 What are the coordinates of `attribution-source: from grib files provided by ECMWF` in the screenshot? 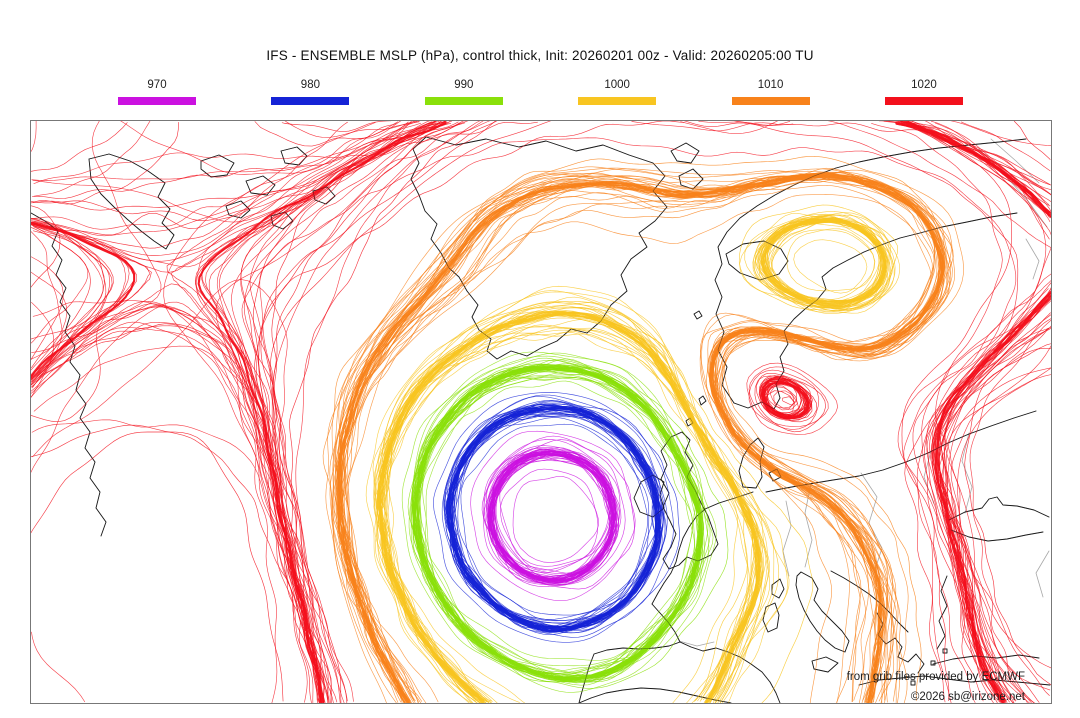 It's located at (935, 677).